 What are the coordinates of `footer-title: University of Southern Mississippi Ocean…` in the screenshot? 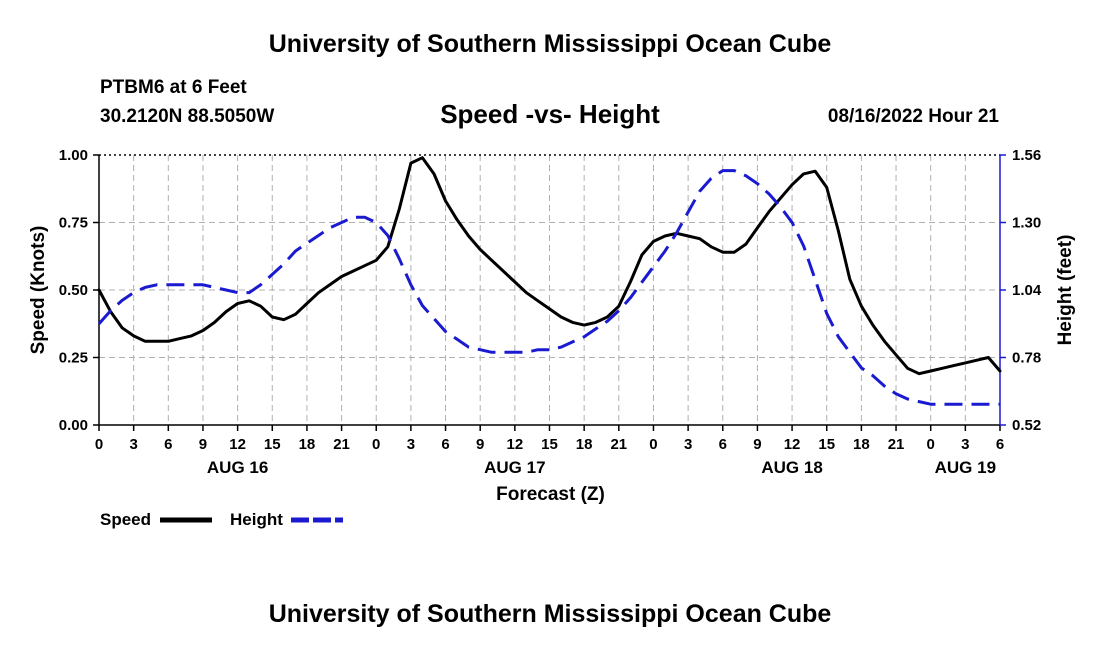 It's located at (550, 614).